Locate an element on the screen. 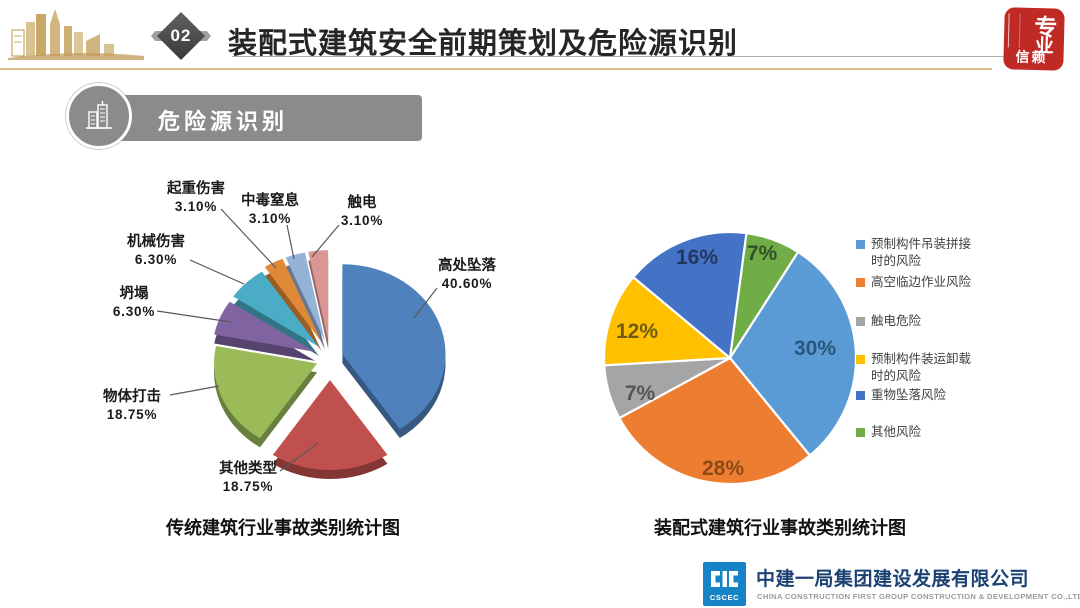 This screenshot has height=608, width=1080. slice-label: 起重伤害 is located at coordinates (195, 188).